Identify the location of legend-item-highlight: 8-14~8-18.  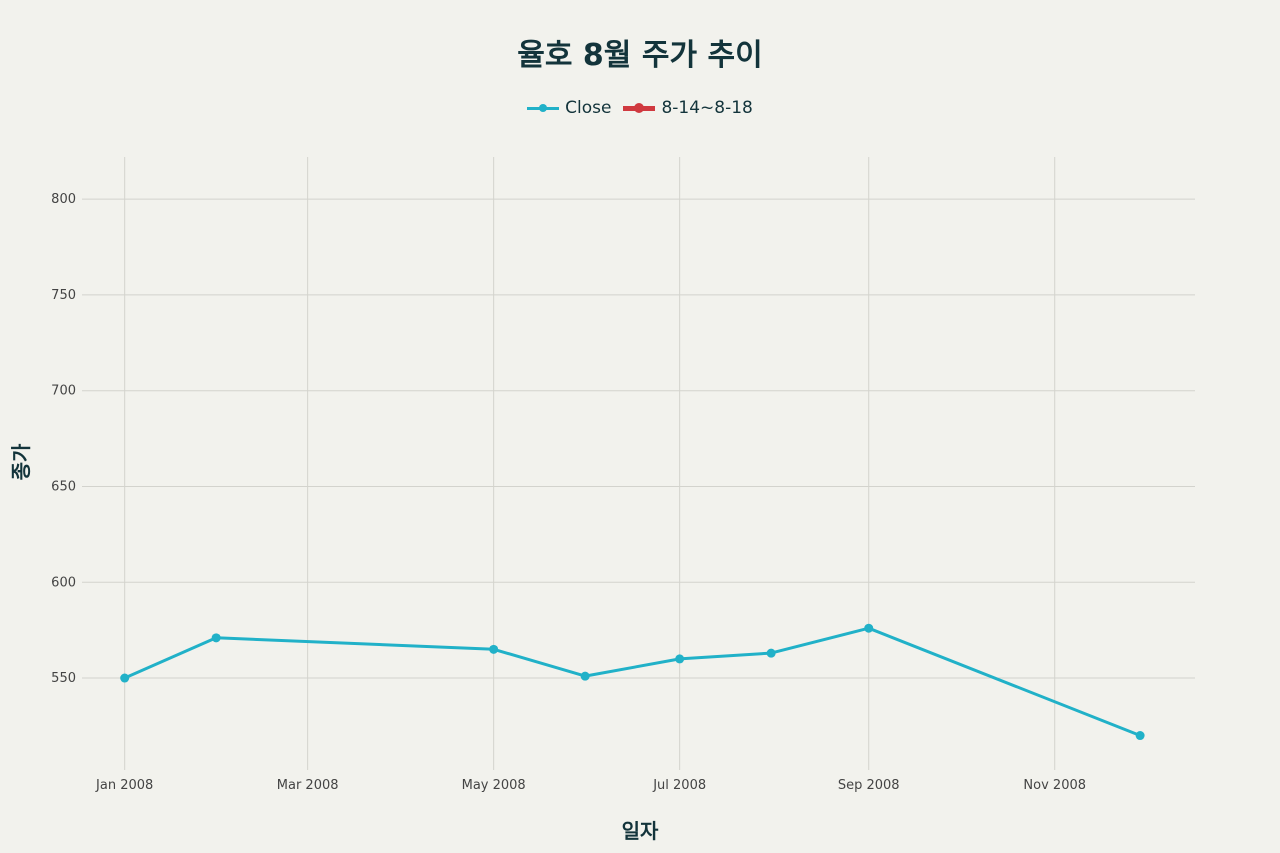
(688, 108).